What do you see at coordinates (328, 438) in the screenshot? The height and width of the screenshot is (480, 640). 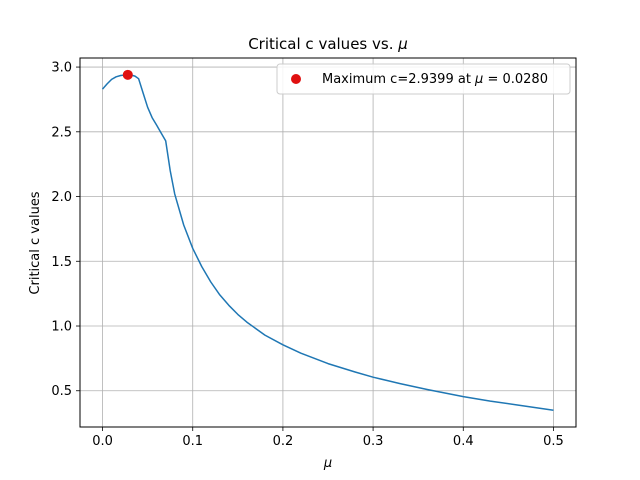 I see `x-axis-ticks: 0.0 0.1 0.2 0.3 0.4 0.5` at bounding box center [328, 438].